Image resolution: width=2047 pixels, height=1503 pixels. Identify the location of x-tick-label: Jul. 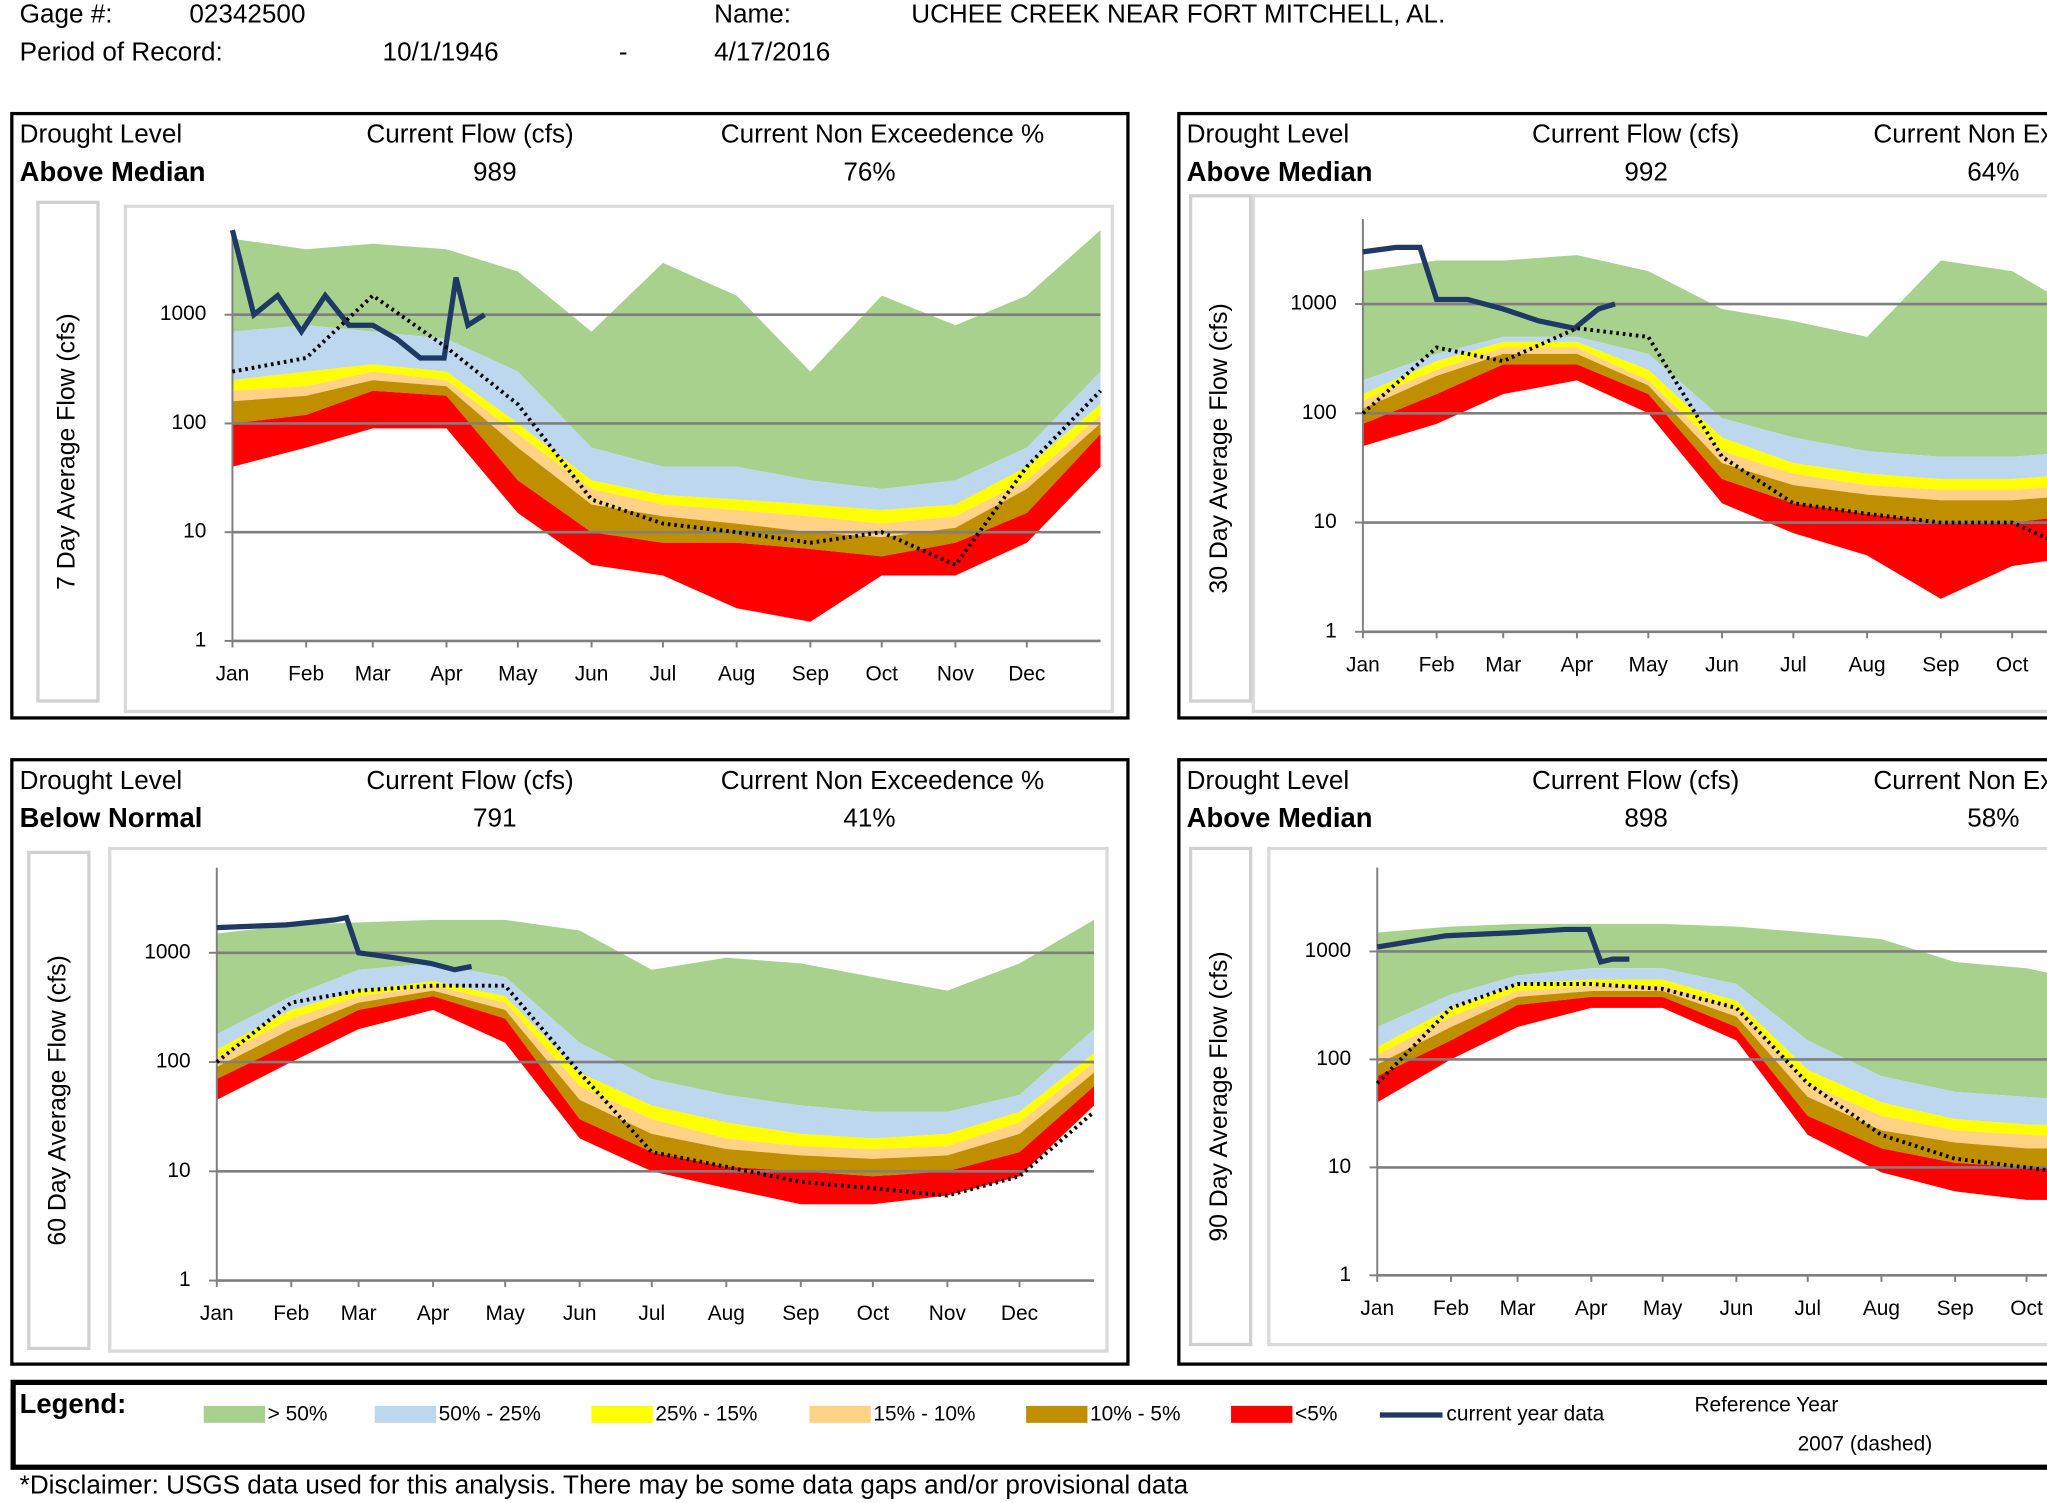
(1793, 664).